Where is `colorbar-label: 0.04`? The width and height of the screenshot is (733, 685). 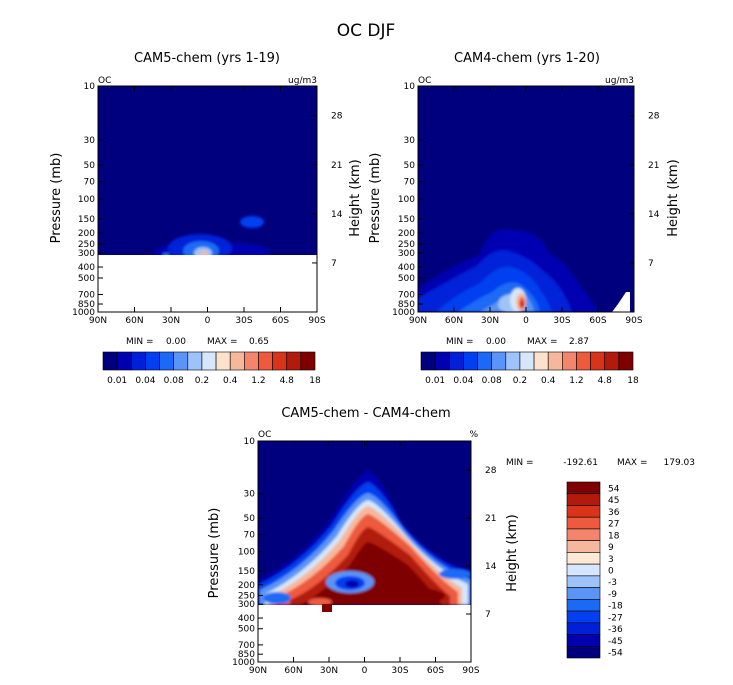
colorbar-label: 0.04 is located at coordinates (463, 381).